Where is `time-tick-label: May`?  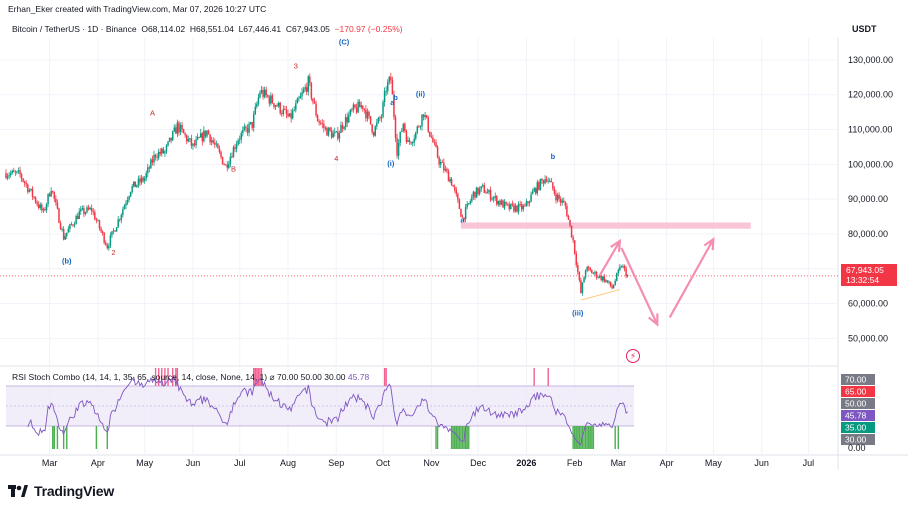
time-tick-label: May is located at coordinates (714, 463).